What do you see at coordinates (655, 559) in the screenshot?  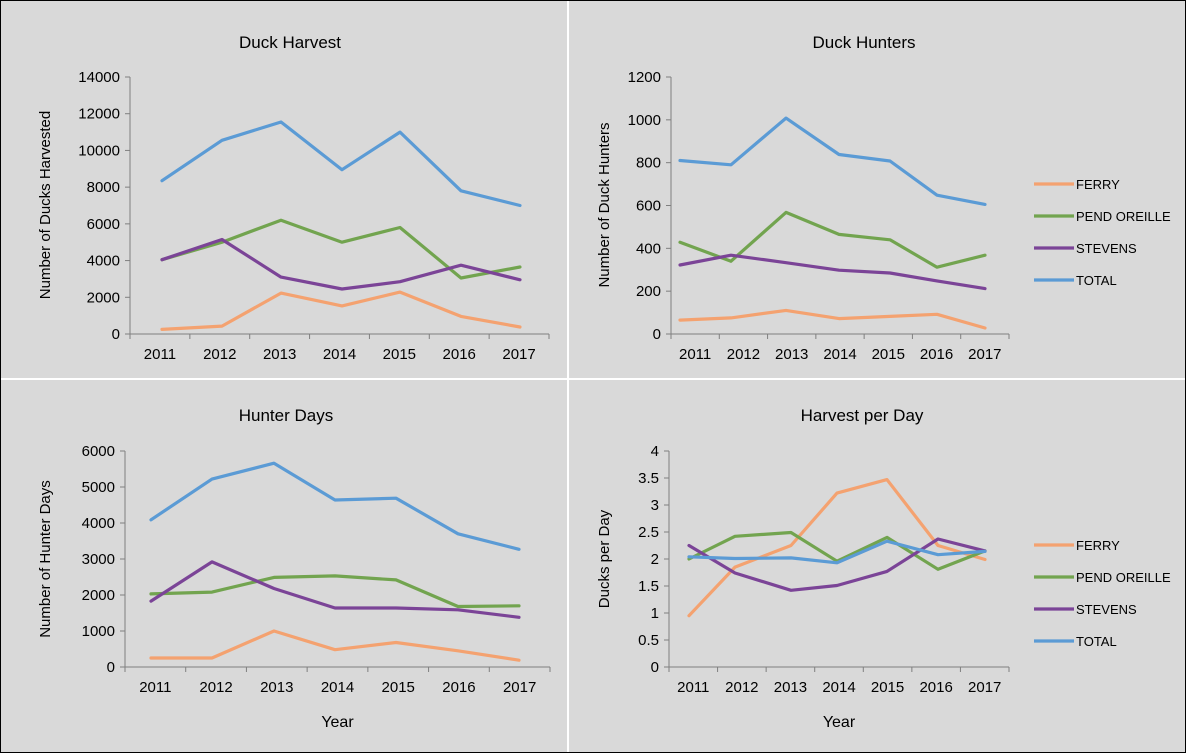 I see `y-tick-label: 2` at bounding box center [655, 559].